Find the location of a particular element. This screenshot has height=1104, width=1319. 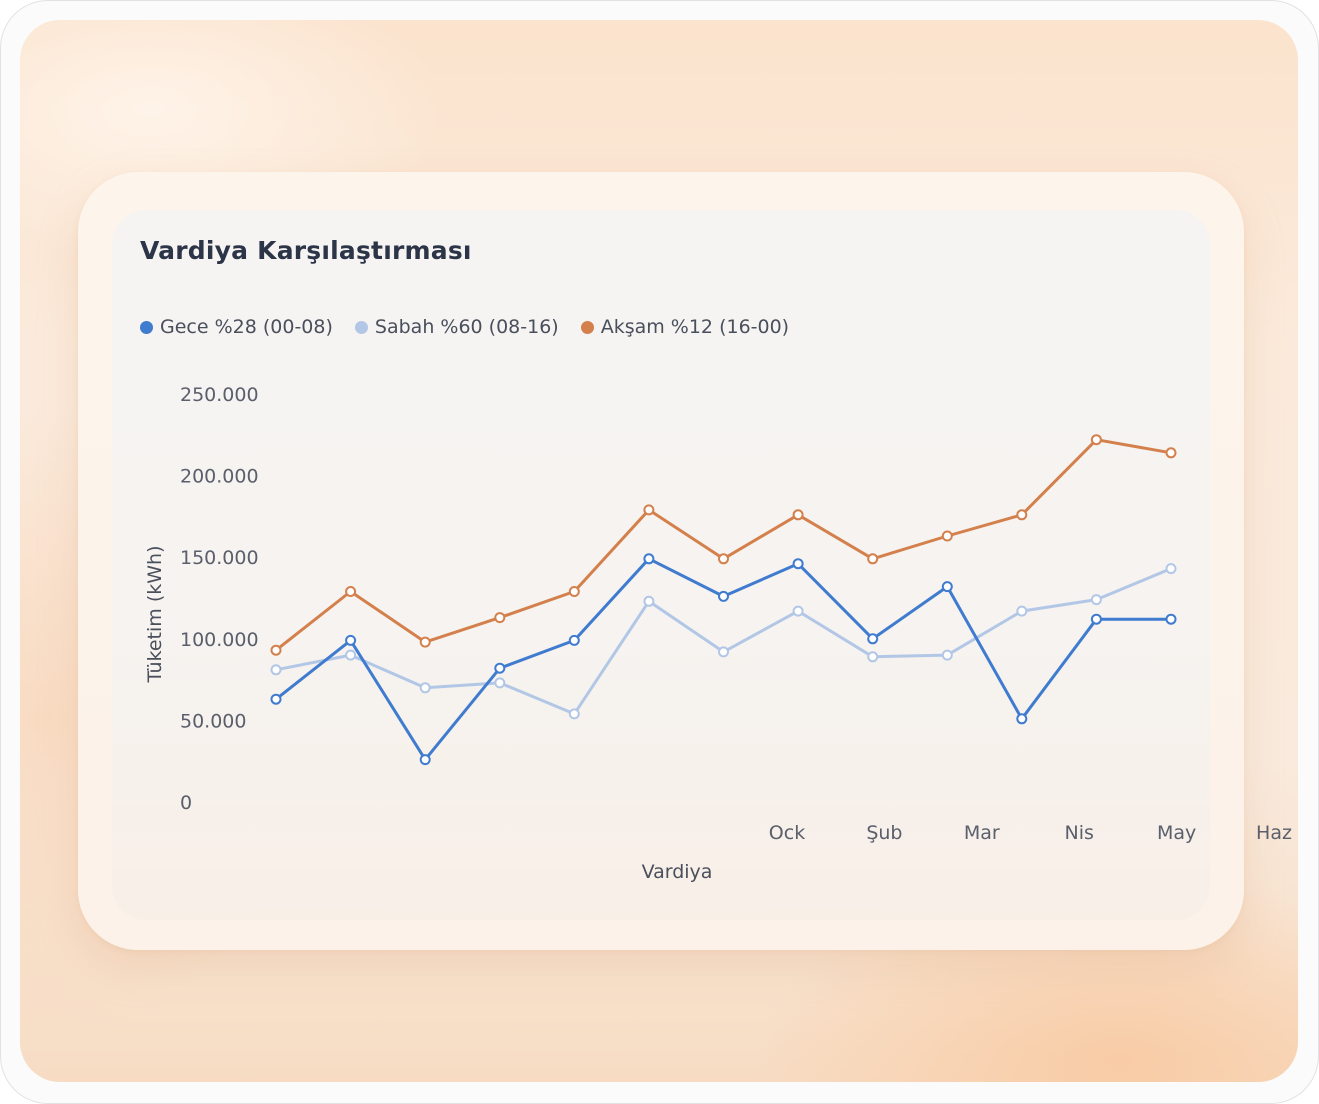

x-tick-label: Mar is located at coordinates (982, 833).